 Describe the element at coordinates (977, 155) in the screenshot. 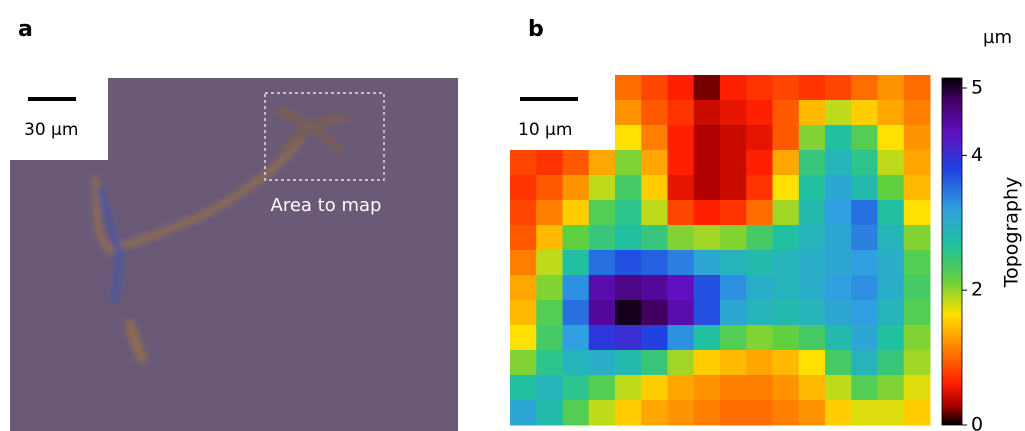

I see `colorbar-tick-label: 4` at that location.